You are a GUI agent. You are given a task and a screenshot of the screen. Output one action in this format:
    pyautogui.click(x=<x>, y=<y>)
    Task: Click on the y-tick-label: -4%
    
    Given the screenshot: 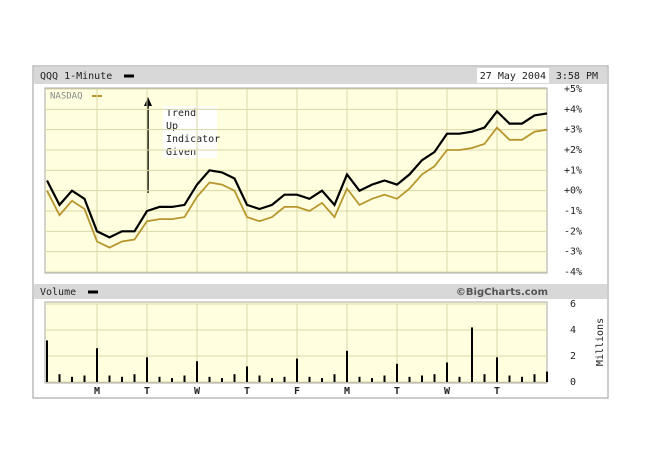 What is the action you would take?
    pyautogui.click(x=573, y=272)
    